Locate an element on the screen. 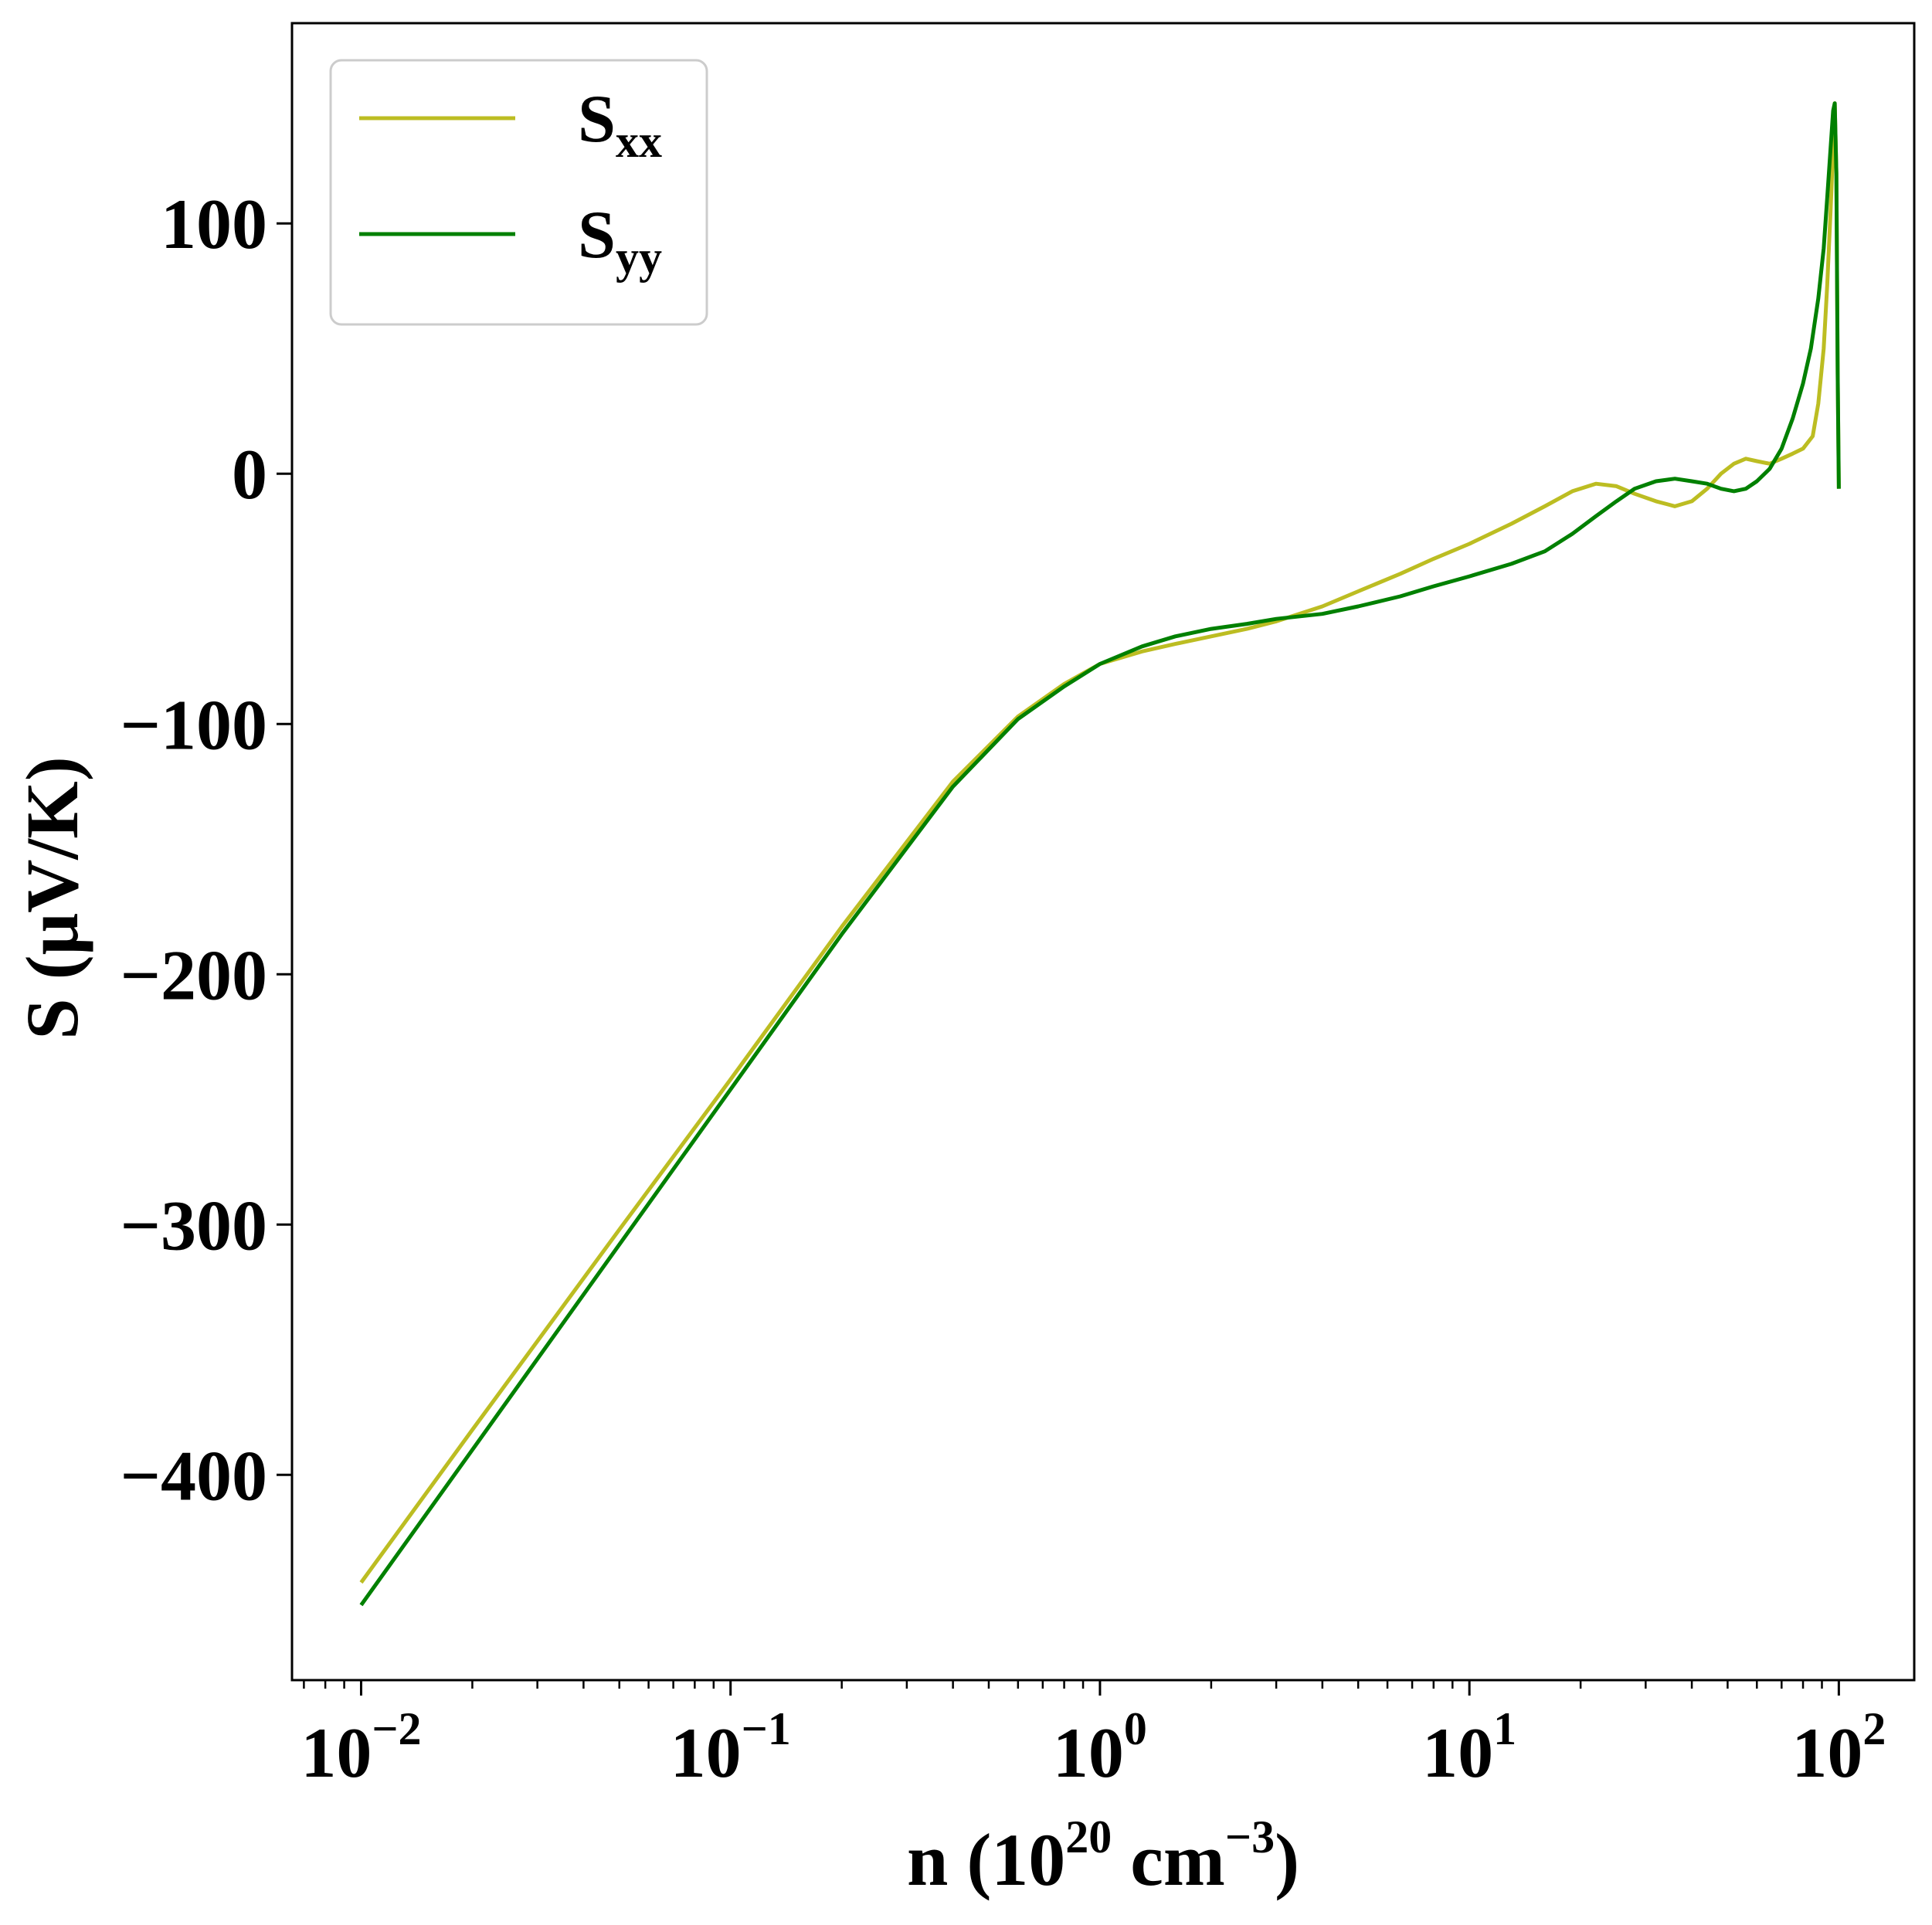 This screenshot has width=1932, height=1925. legend: Sxx Syy is located at coordinates (519, 192).